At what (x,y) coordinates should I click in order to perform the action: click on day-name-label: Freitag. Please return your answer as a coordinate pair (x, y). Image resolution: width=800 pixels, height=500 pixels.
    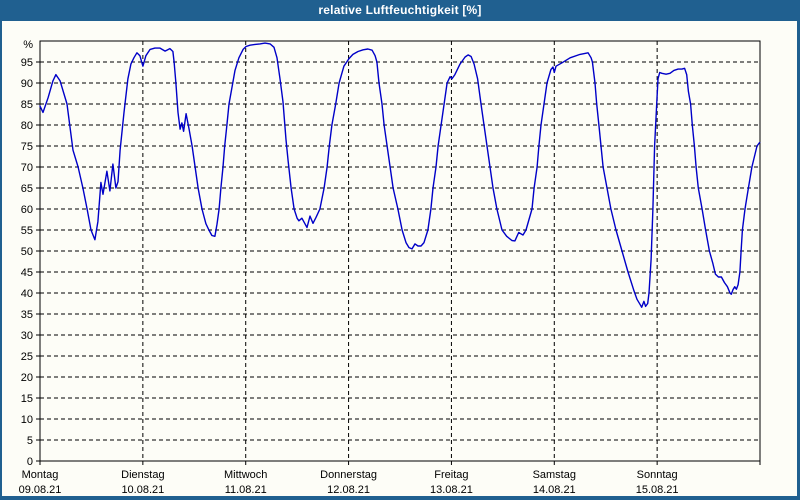
    Looking at the image, I should click on (451, 475).